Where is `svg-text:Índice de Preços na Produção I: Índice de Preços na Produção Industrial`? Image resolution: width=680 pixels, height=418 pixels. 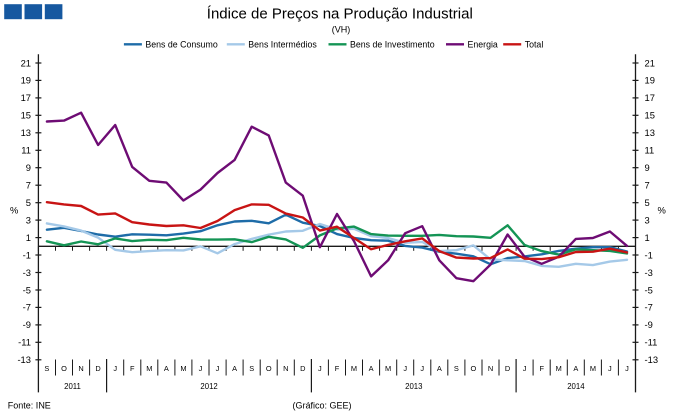
svg-text:Índice de Preços na Produção I: Índice de Preços na Produção Industrial is located at coordinates (340, 13).